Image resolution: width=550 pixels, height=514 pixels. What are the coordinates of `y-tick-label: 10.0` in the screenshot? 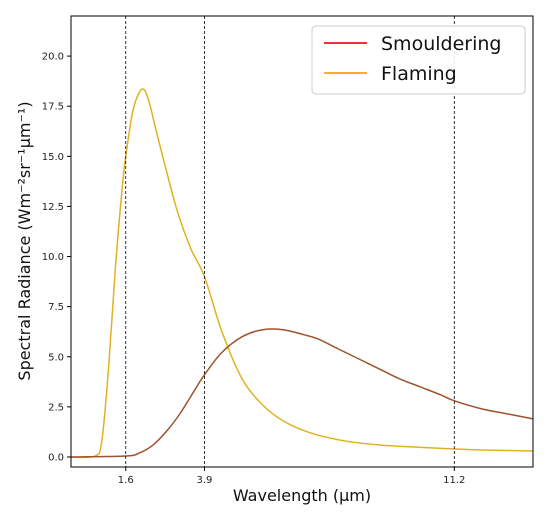 It's located at (53, 257).